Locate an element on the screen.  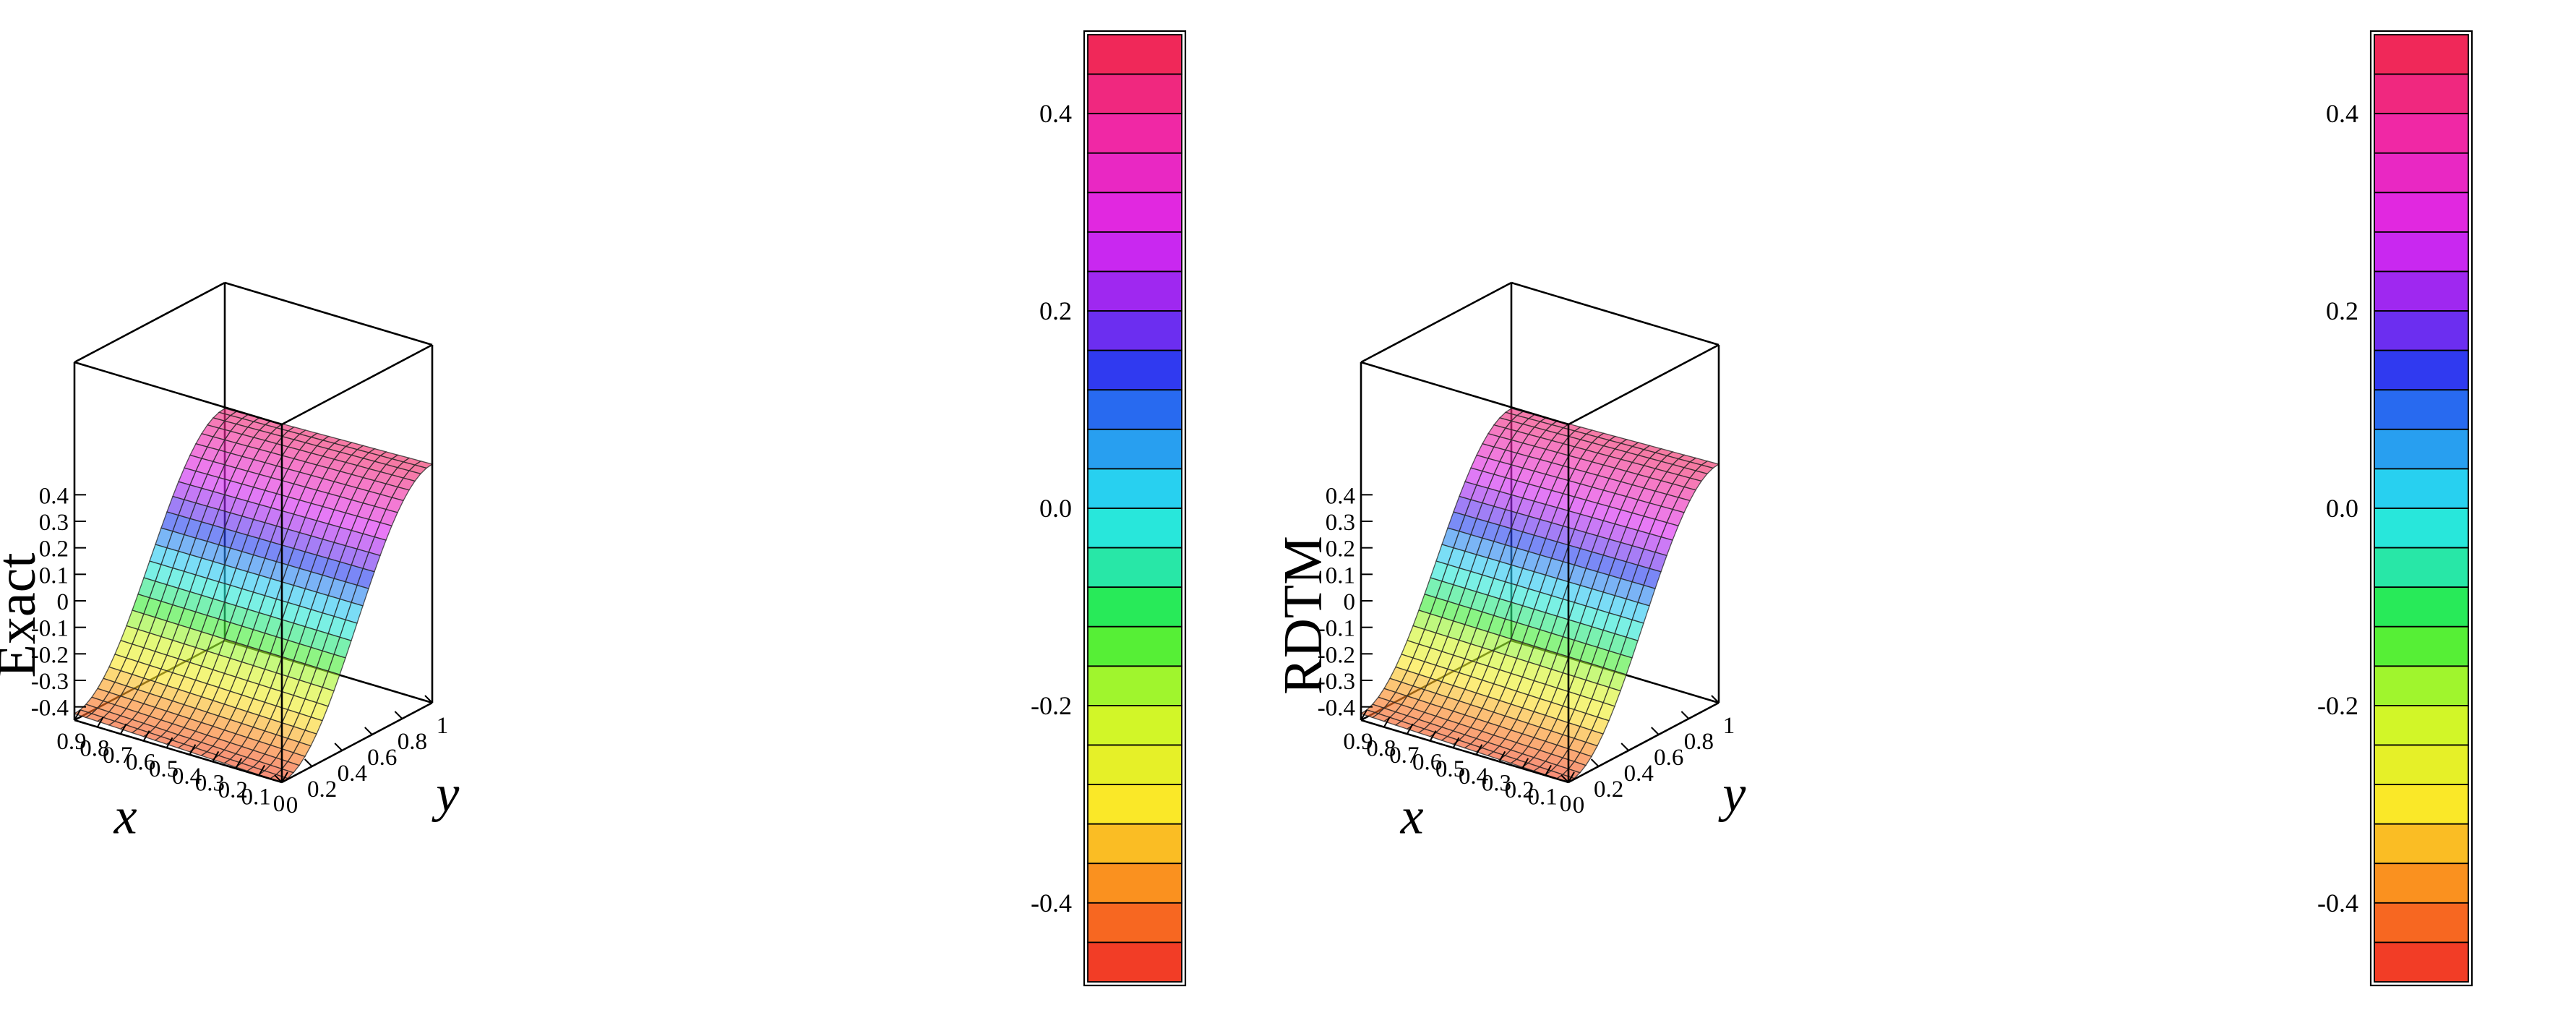
z-tick-label: -0.2 is located at coordinates (50, 655).